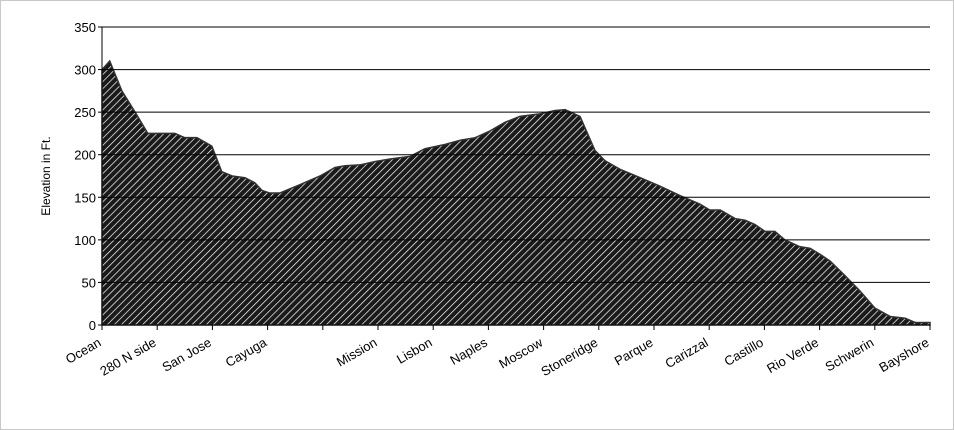 The image size is (954, 430). Describe the element at coordinates (743, 352) in the screenshot. I see `x-tick-label: Castillo` at that location.